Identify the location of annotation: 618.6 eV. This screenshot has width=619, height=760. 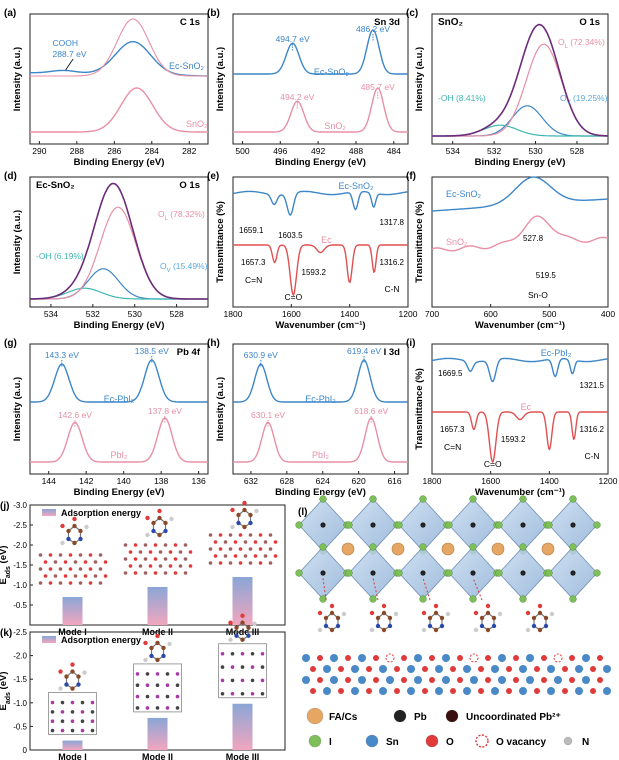
(371, 411).